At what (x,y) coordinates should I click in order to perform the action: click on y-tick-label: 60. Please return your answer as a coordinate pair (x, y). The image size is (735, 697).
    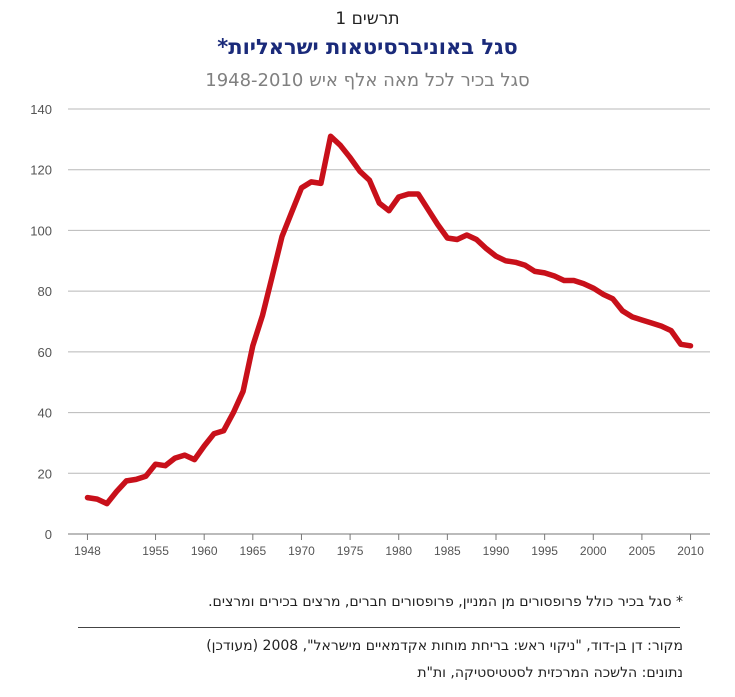
    Looking at the image, I should click on (45, 352).